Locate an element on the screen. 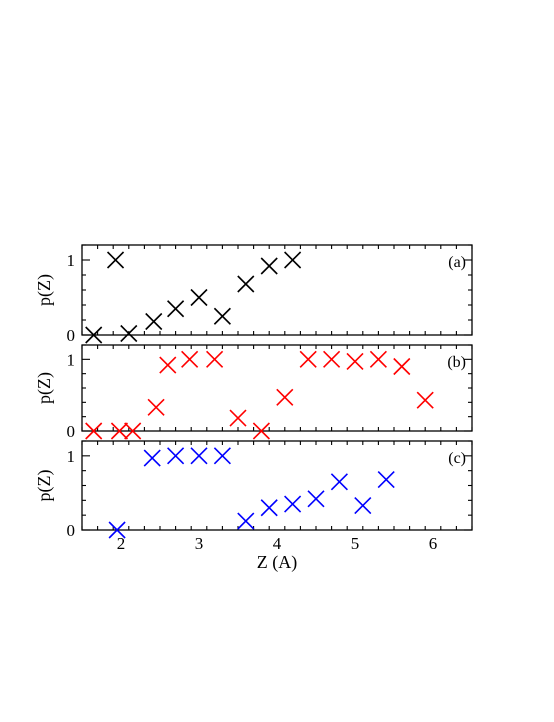 The width and height of the screenshot is (554, 722). panel-tag: (c) is located at coordinates (457, 458).